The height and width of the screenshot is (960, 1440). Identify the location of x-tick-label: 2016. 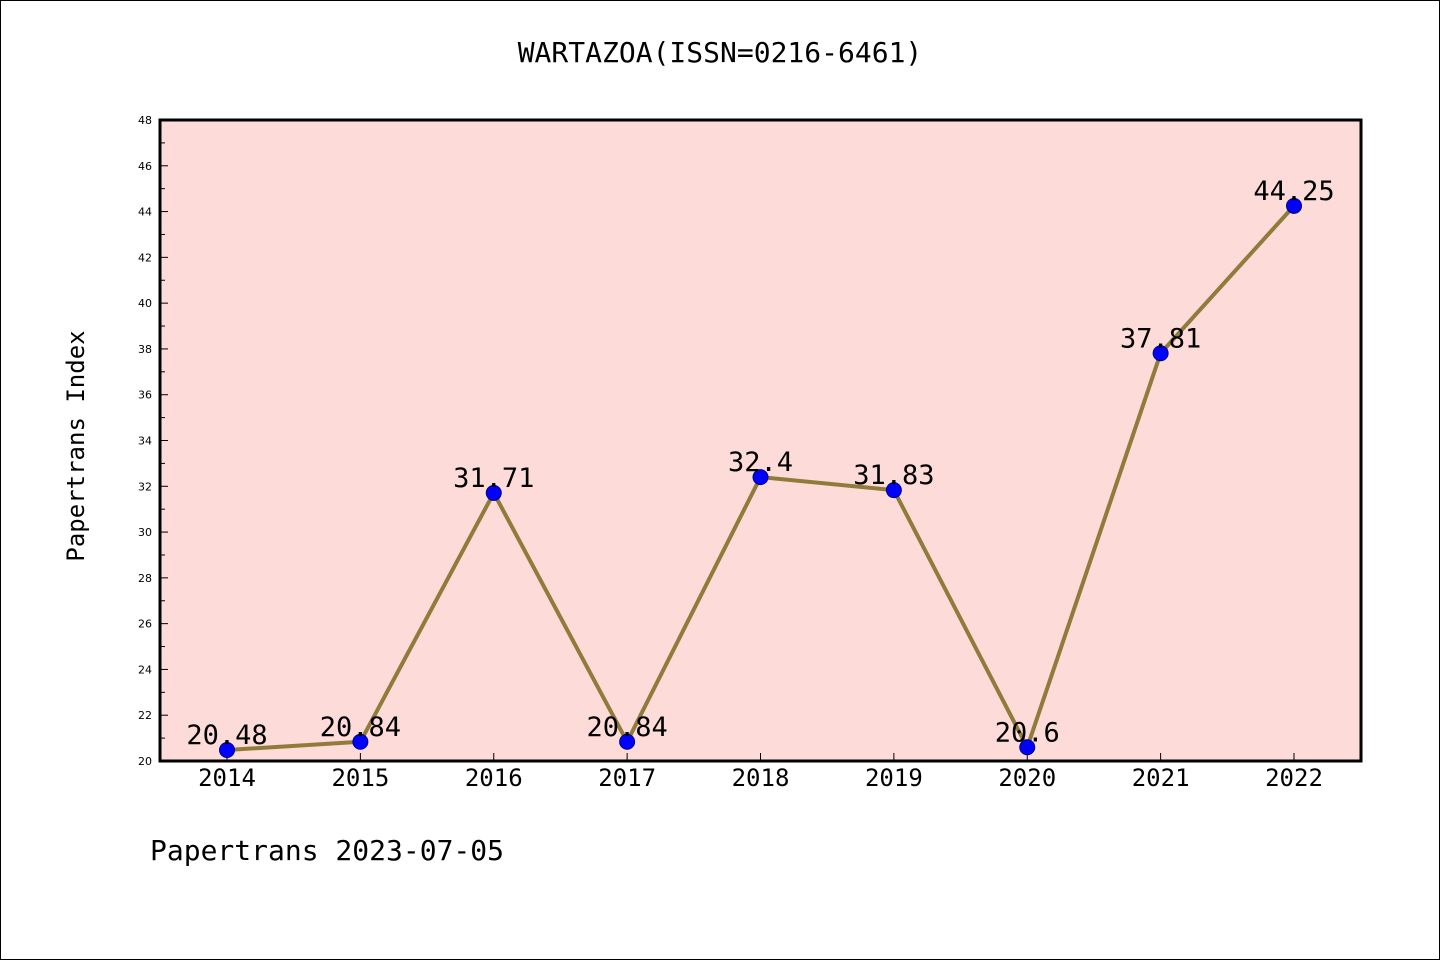
(494, 778).